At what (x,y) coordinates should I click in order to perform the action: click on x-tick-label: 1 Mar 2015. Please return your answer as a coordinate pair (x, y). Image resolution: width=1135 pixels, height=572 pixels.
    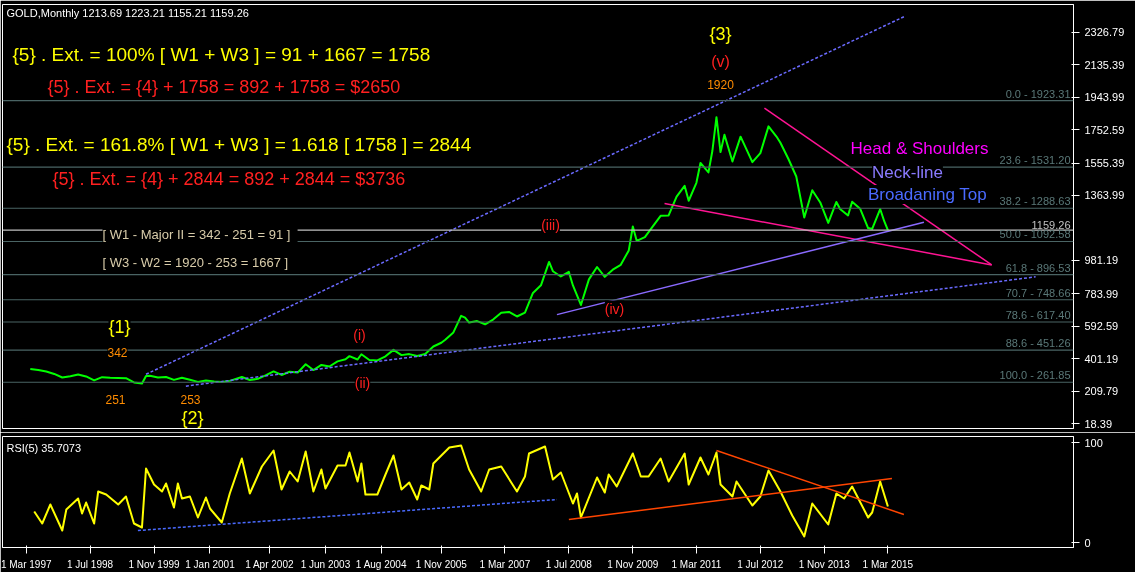
    Looking at the image, I should click on (888, 564).